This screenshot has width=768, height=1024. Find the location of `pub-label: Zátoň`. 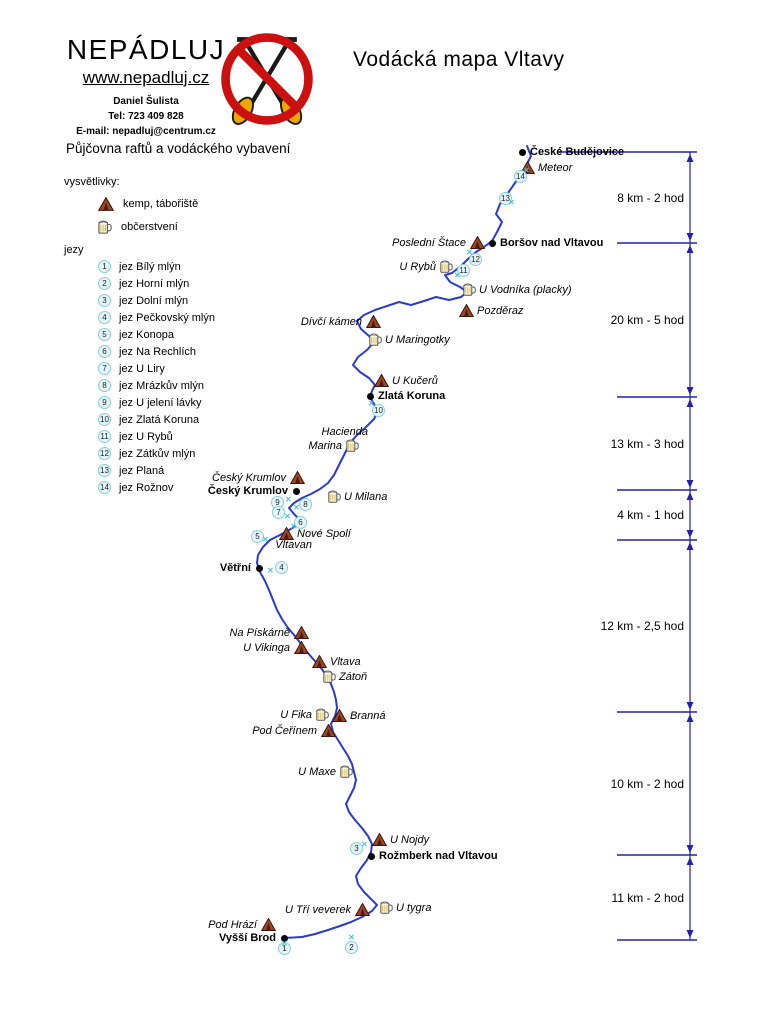

pub-label: Zátoň is located at coordinates (353, 677).